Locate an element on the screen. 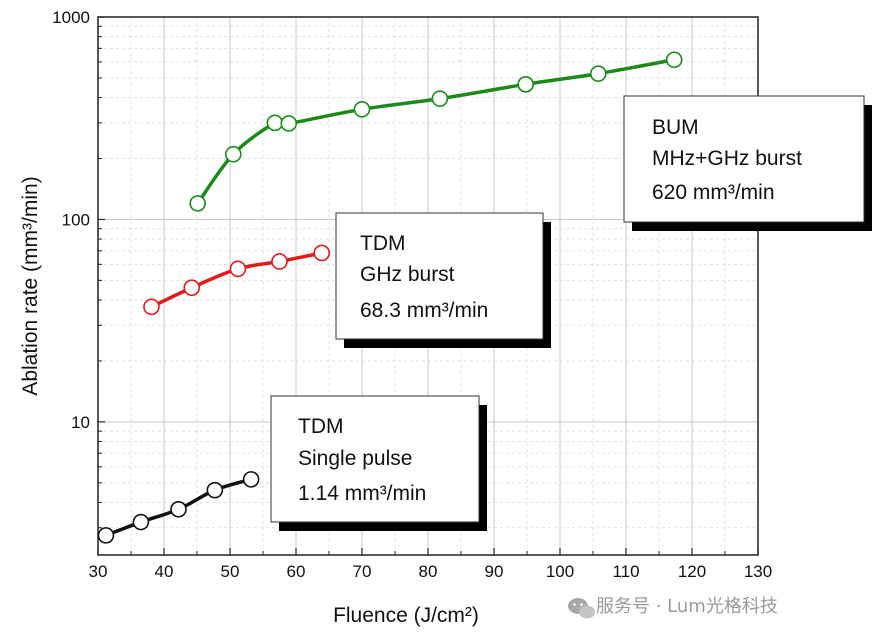 Image resolution: width=893 pixels, height=641 pixels. x-tick-label: 100 is located at coordinates (560, 571).